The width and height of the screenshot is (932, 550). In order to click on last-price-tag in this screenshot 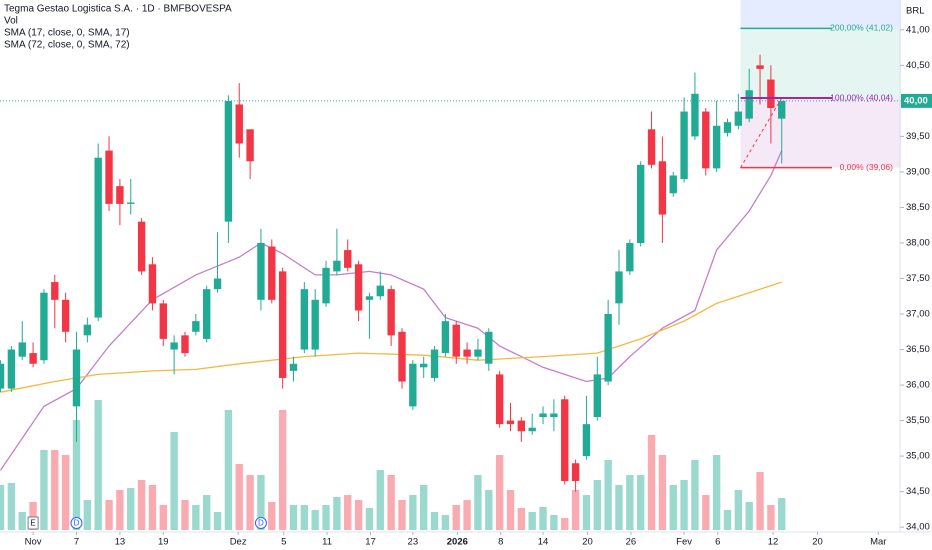, I will do `click(916, 100)`.